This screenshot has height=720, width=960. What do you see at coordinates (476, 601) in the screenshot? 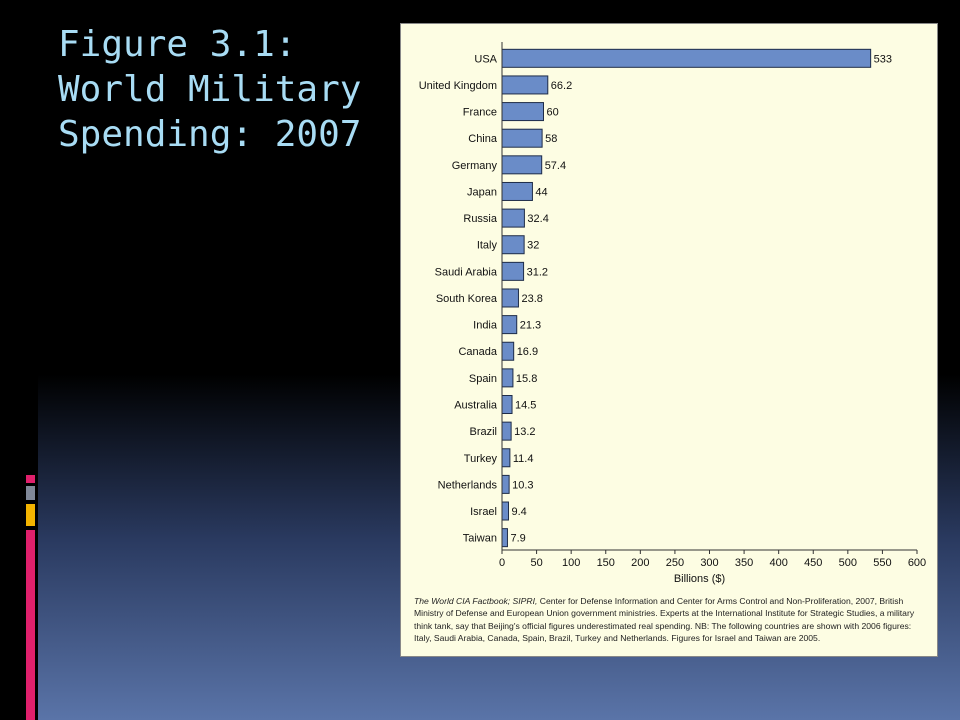
I see `source-citation: The World CIA Factbook; SIPRI,` at bounding box center [476, 601].